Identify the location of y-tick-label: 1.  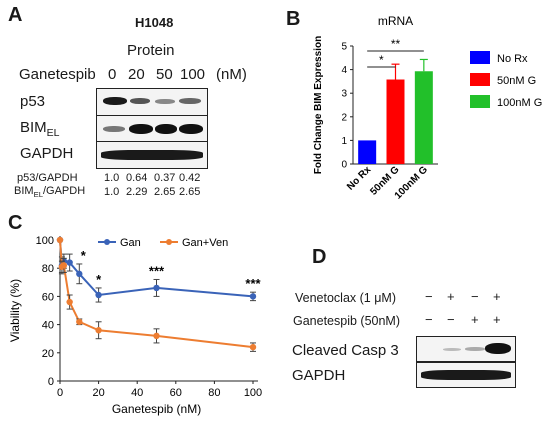
(344, 141).